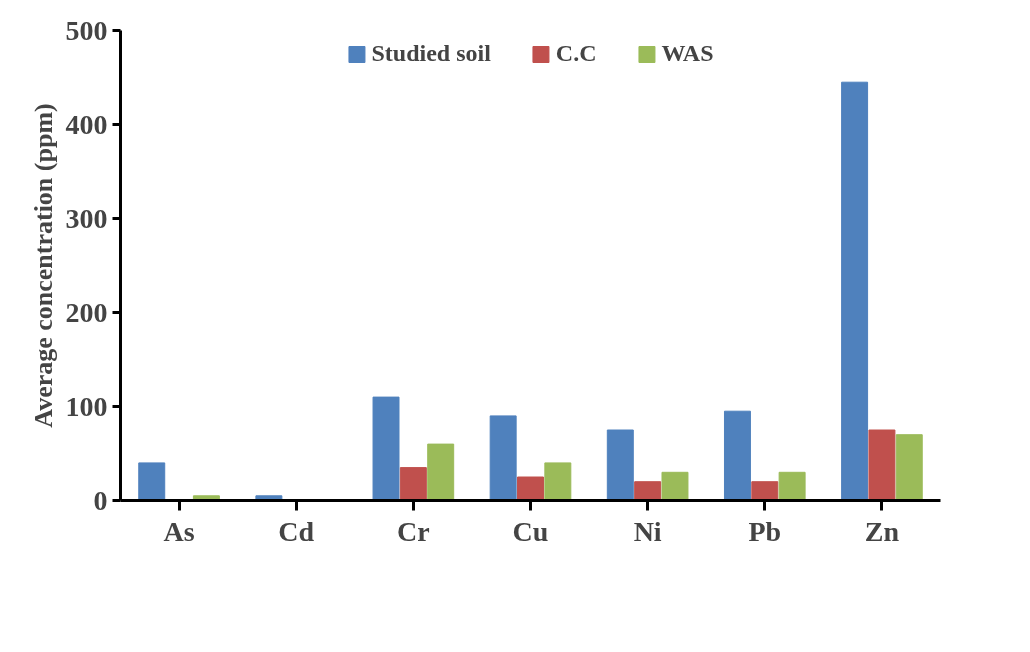 The height and width of the screenshot is (652, 1030). What do you see at coordinates (179, 531) in the screenshot?
I see `x-tick-label: As` at bounding box center [179, 531].